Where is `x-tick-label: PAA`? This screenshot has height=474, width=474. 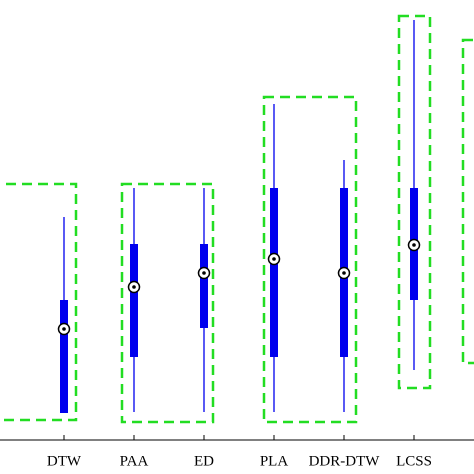
x-tick-label: PAA is located at coordinates (134, 461).